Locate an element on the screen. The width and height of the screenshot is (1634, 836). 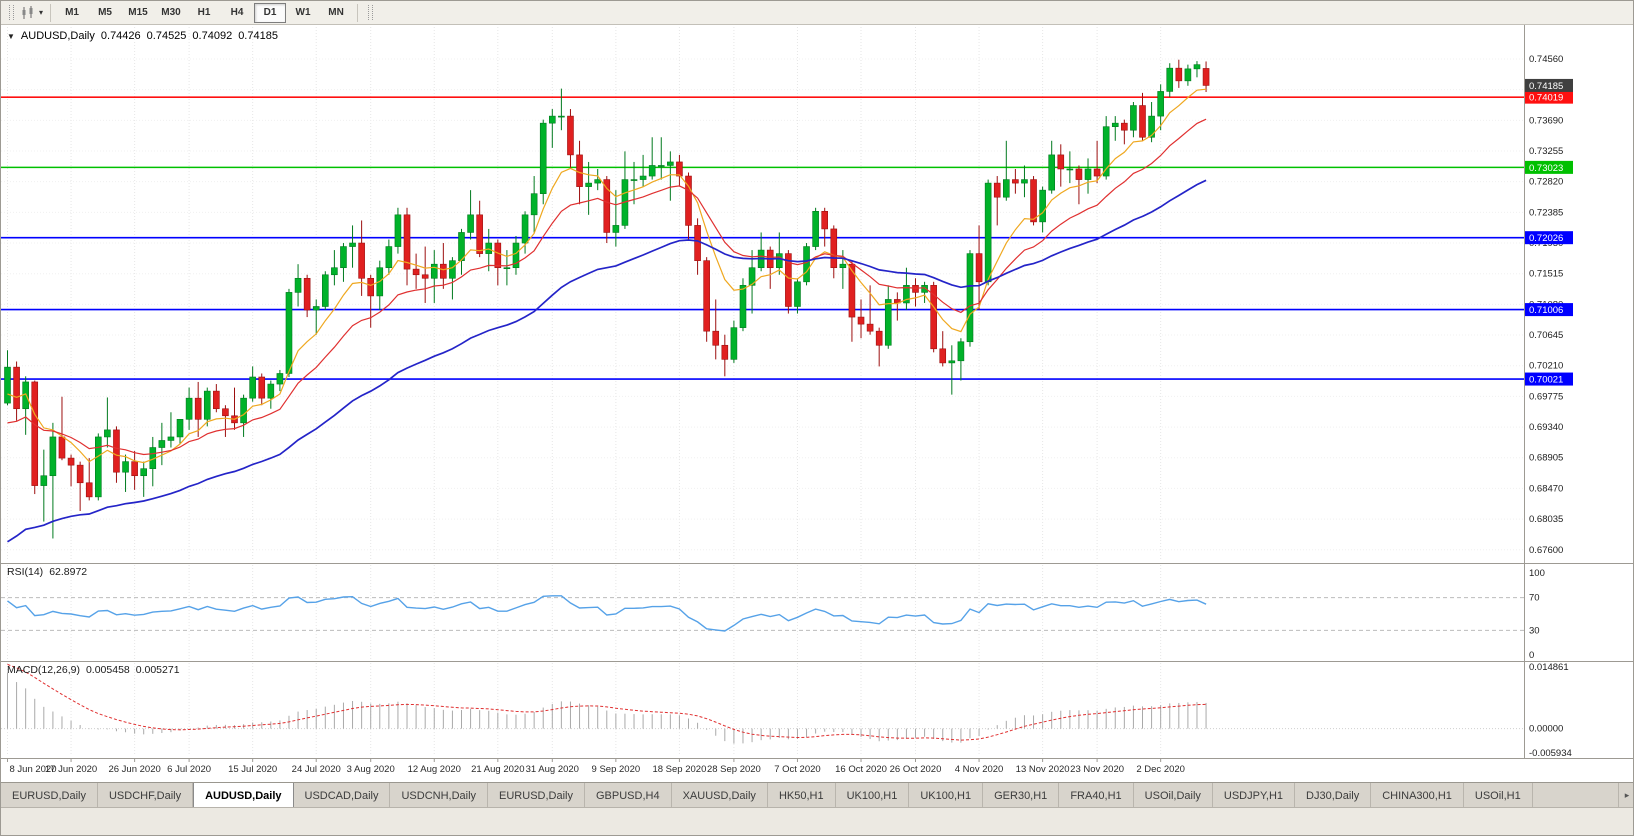
timeframe-buttons: M1 M5 M15 M30 H1 H4 D1 W1 MN is located at coordinates (204, 12).